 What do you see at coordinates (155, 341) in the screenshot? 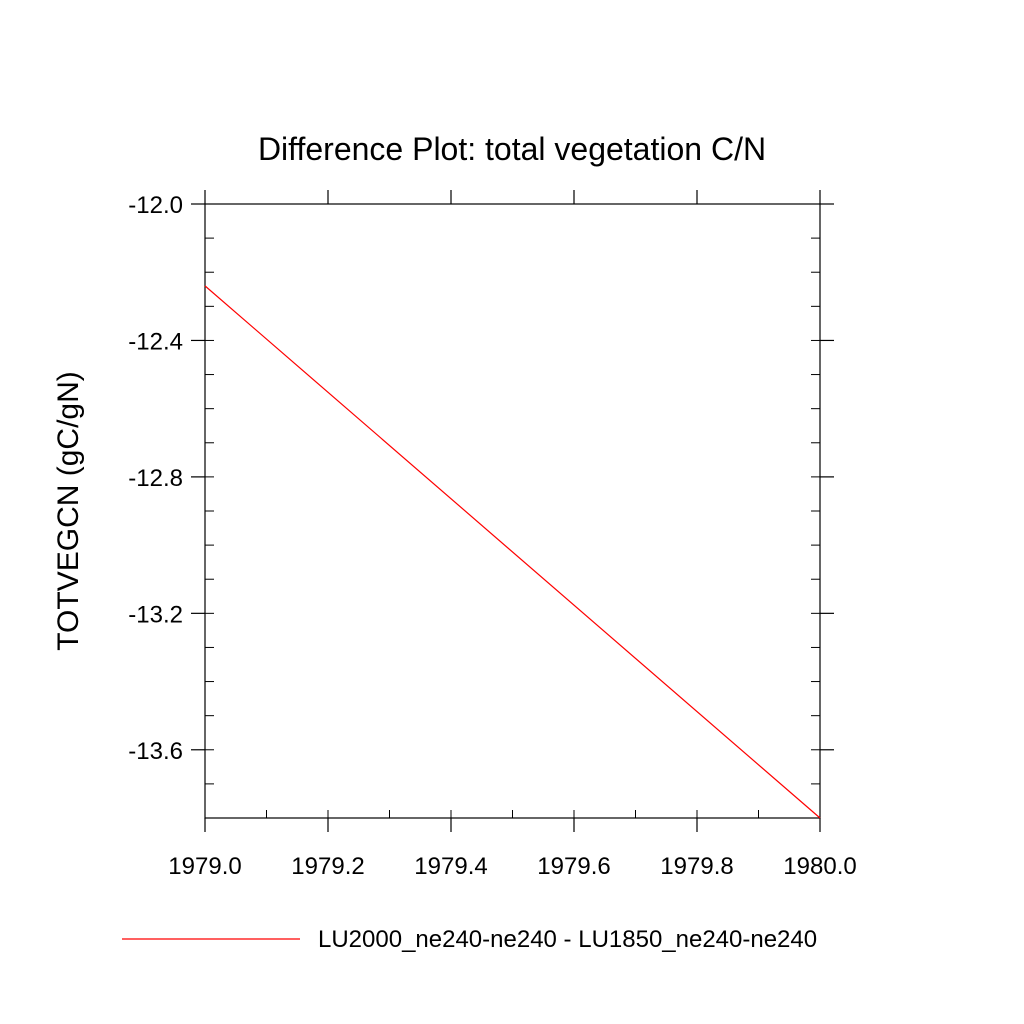
I see `y-tick-label: -12.4` at bounding box center [155, 341].